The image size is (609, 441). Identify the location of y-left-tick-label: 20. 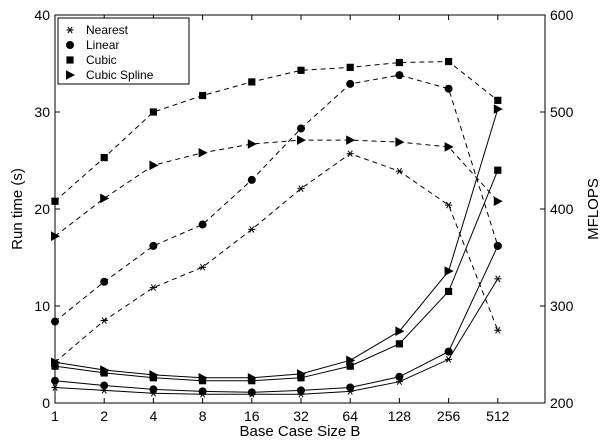
(42, 209).